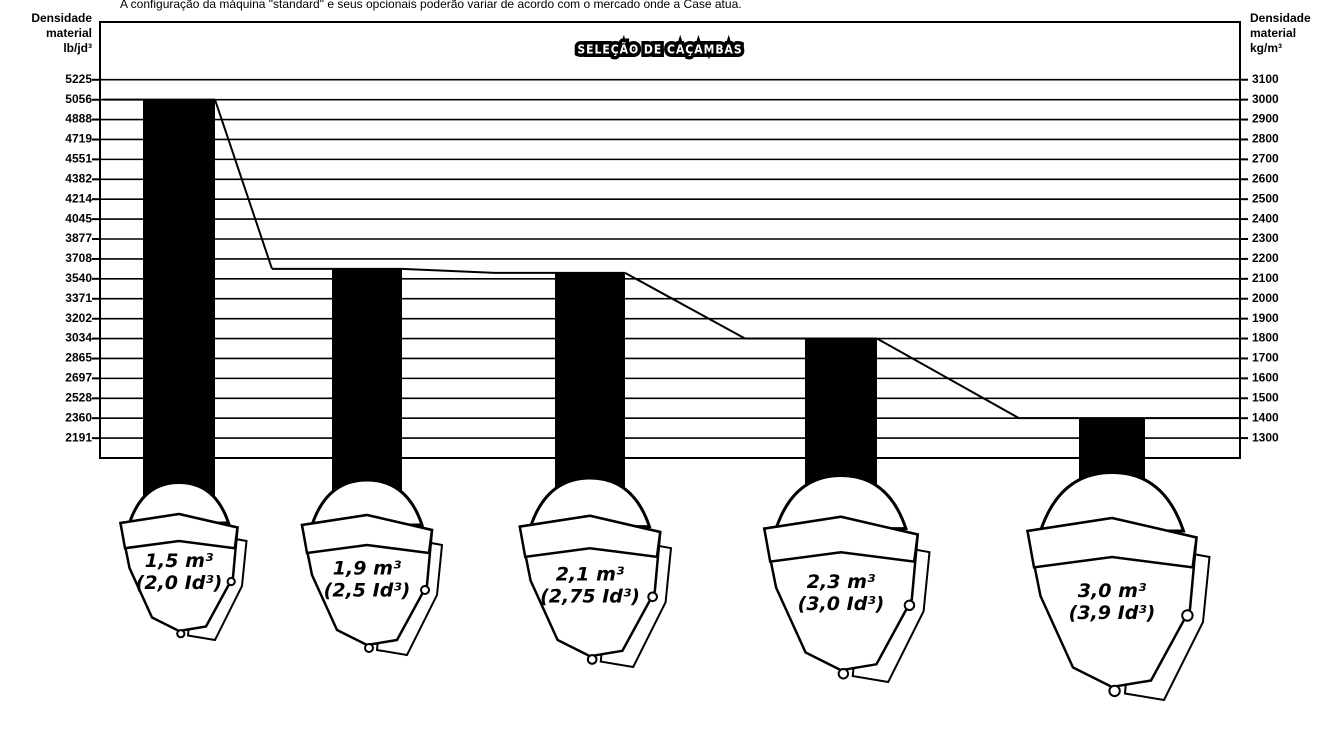 This screenshot has height=732, width=1337. I want to click on y-tick-label: 4214, so click(78, 198).